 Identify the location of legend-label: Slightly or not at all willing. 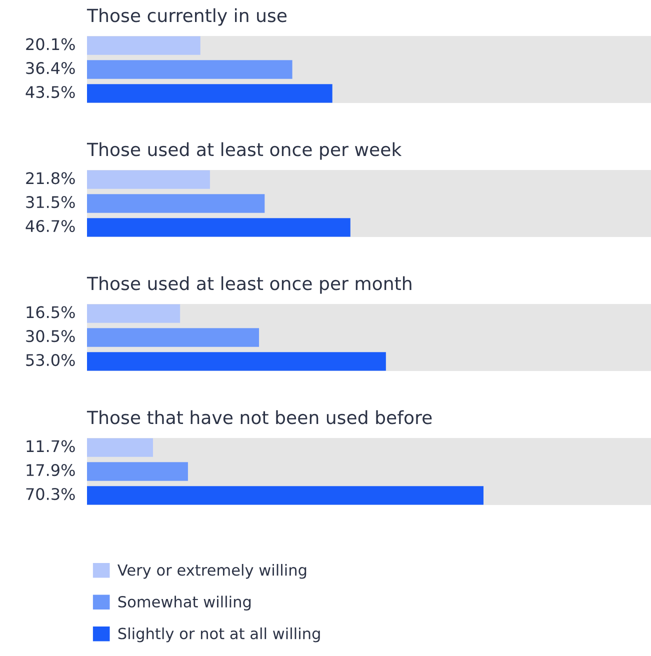
(219, 634).